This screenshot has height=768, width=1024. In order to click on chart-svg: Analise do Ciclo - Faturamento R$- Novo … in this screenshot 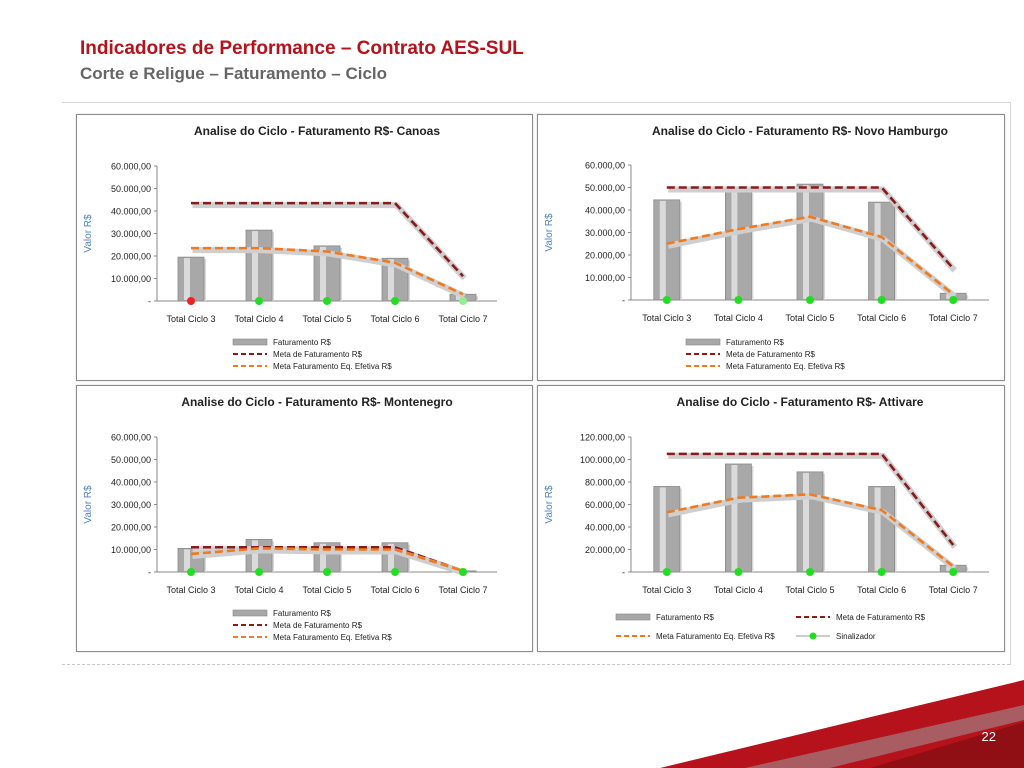, I will do `click(766, 247)`.